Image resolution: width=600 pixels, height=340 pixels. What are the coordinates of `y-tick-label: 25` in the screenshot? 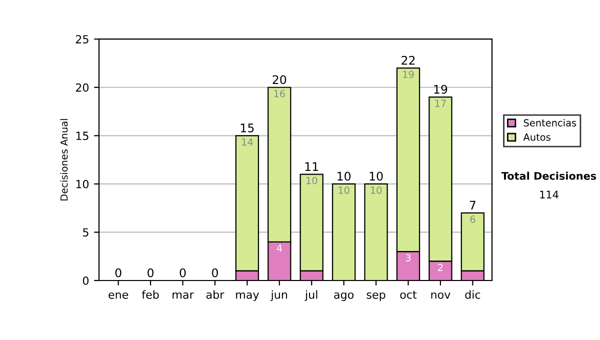 It's located at (82, 39).